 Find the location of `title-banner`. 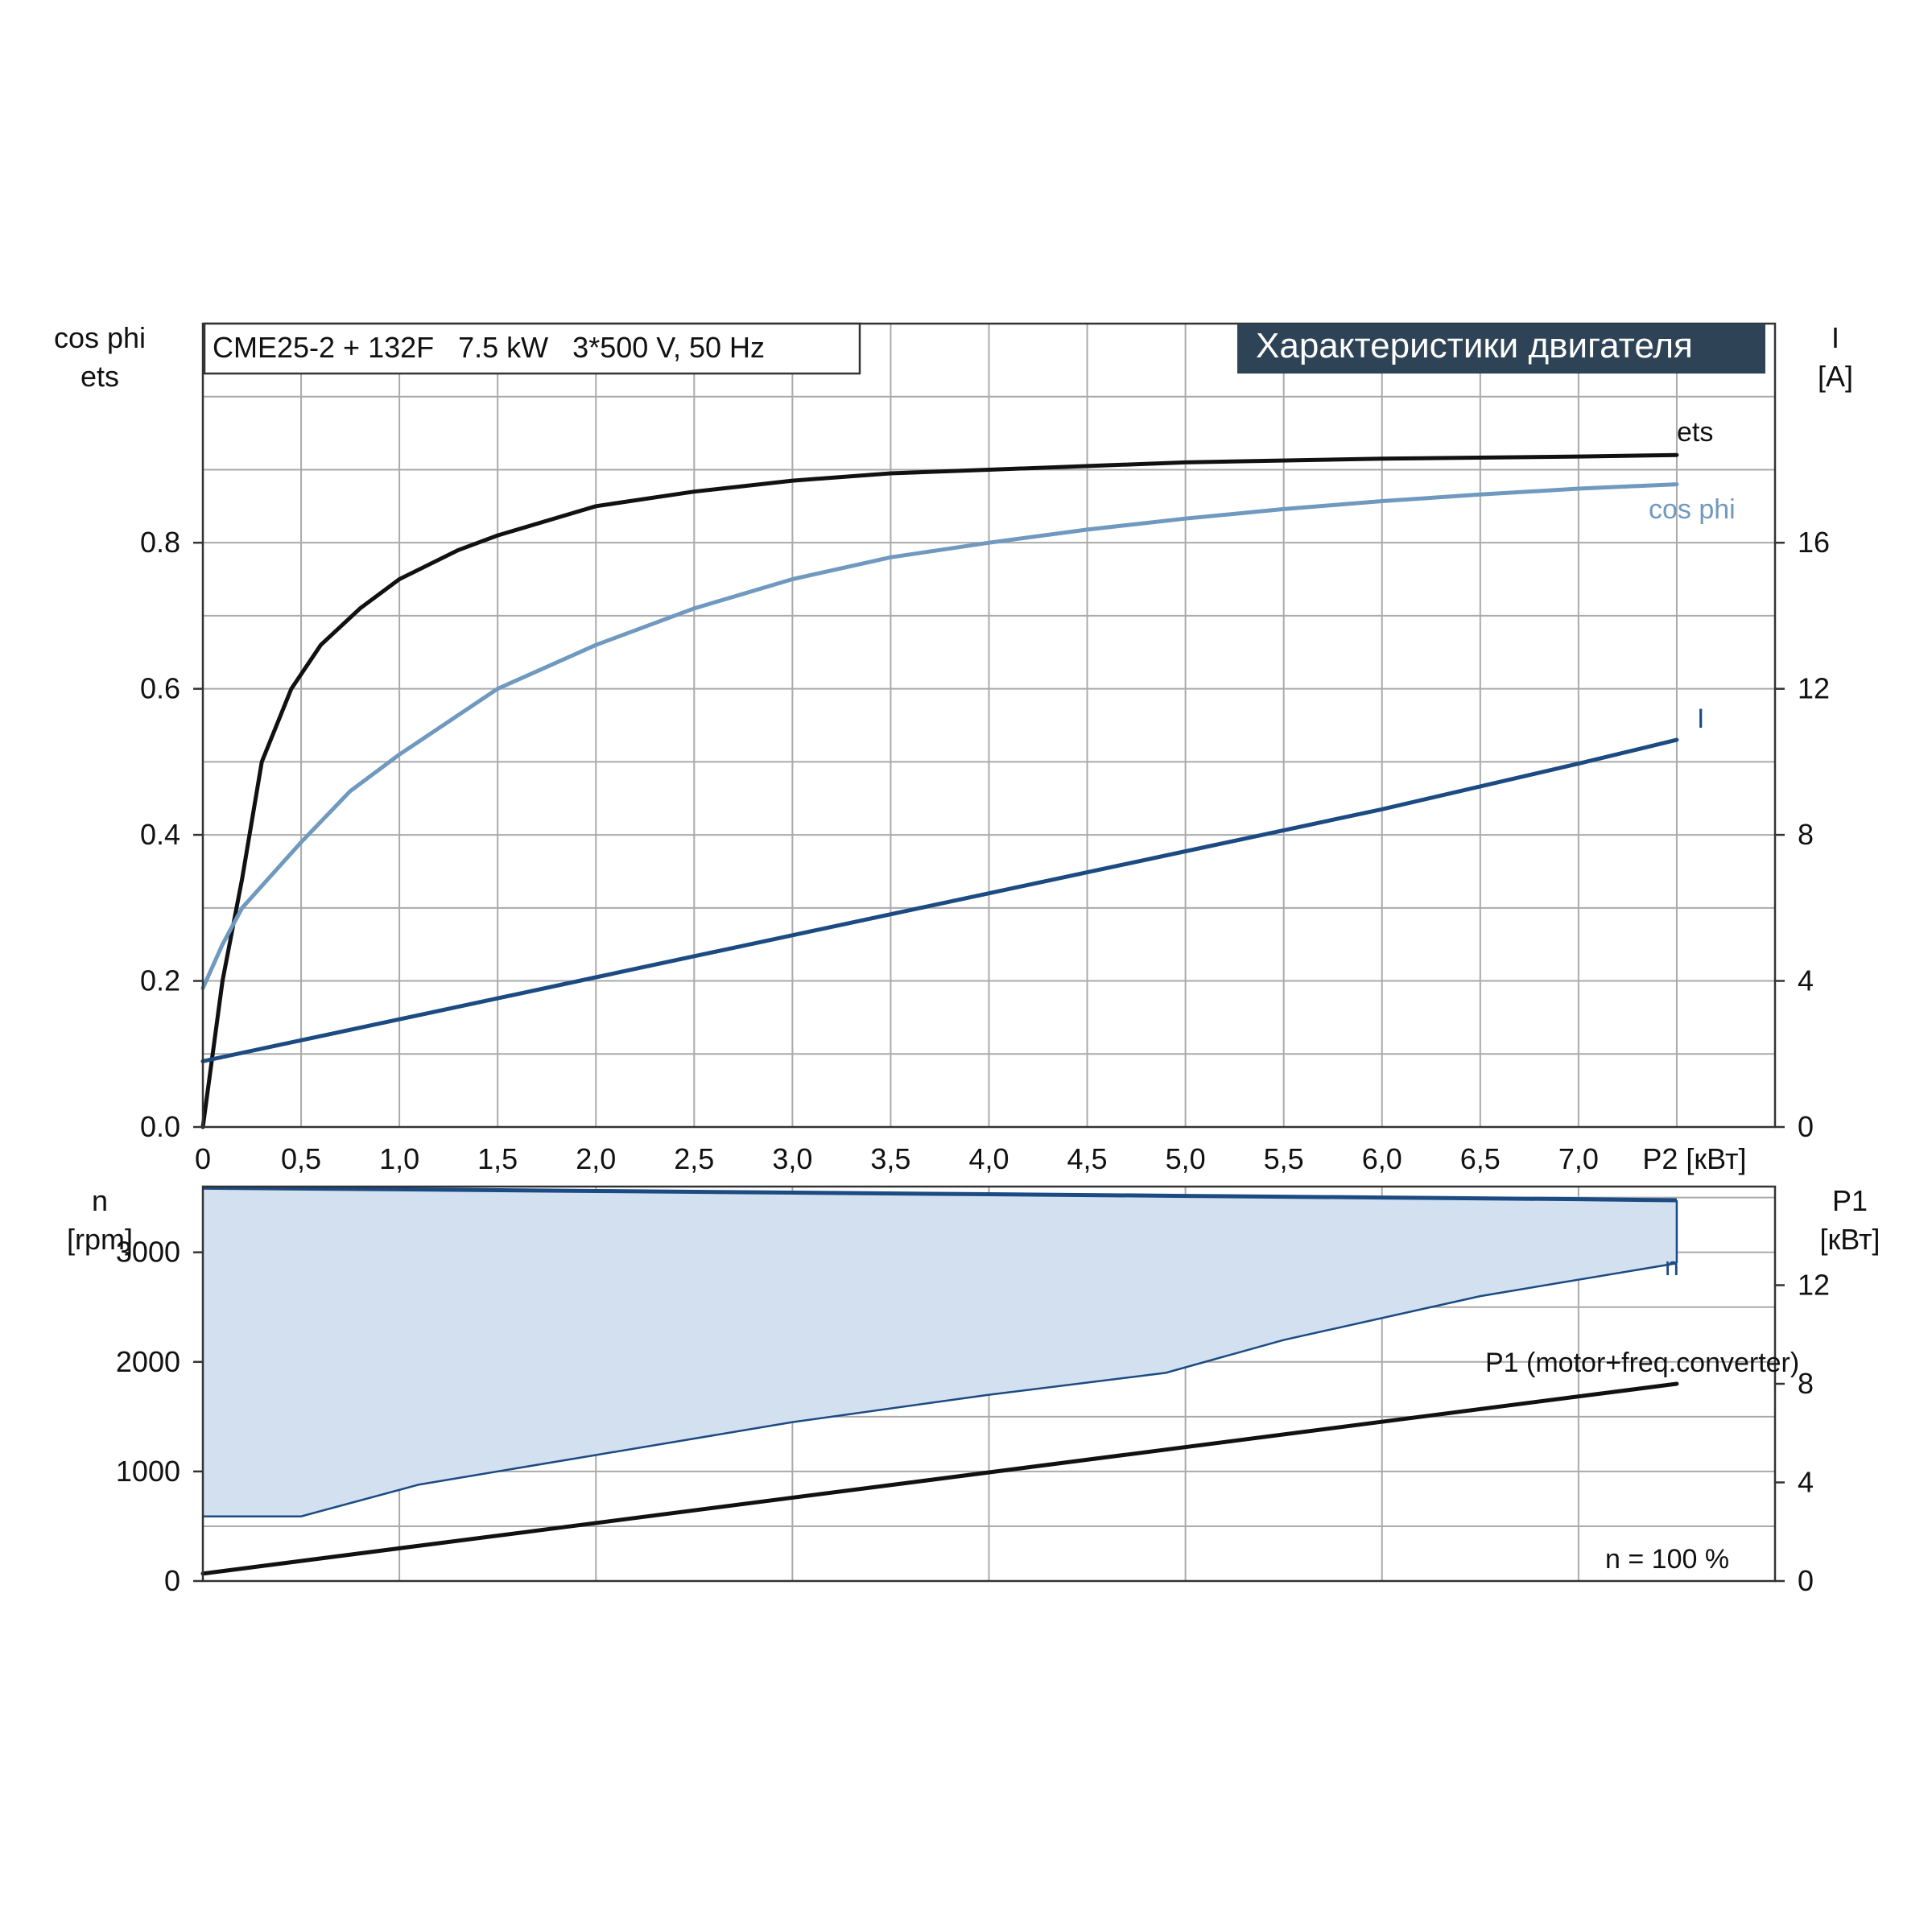

title-banner is located at coordinates (1501, 349).